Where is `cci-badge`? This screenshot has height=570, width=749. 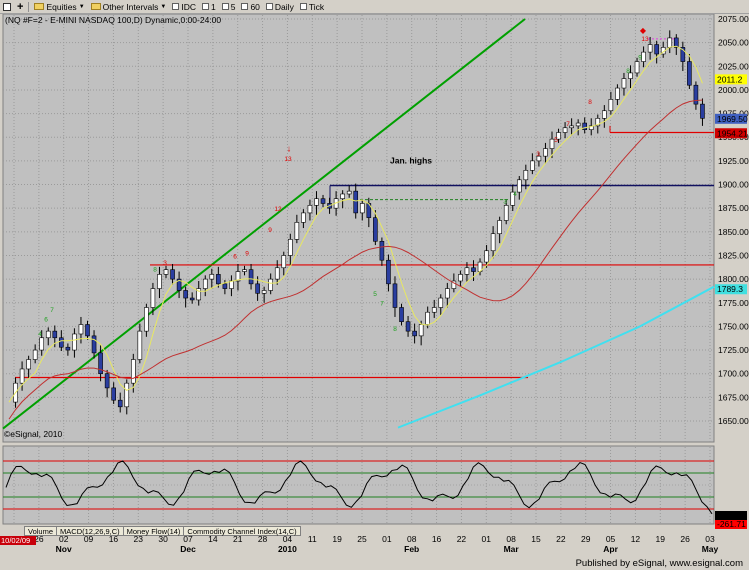
cci-badge is located at coordinates (731, 515).